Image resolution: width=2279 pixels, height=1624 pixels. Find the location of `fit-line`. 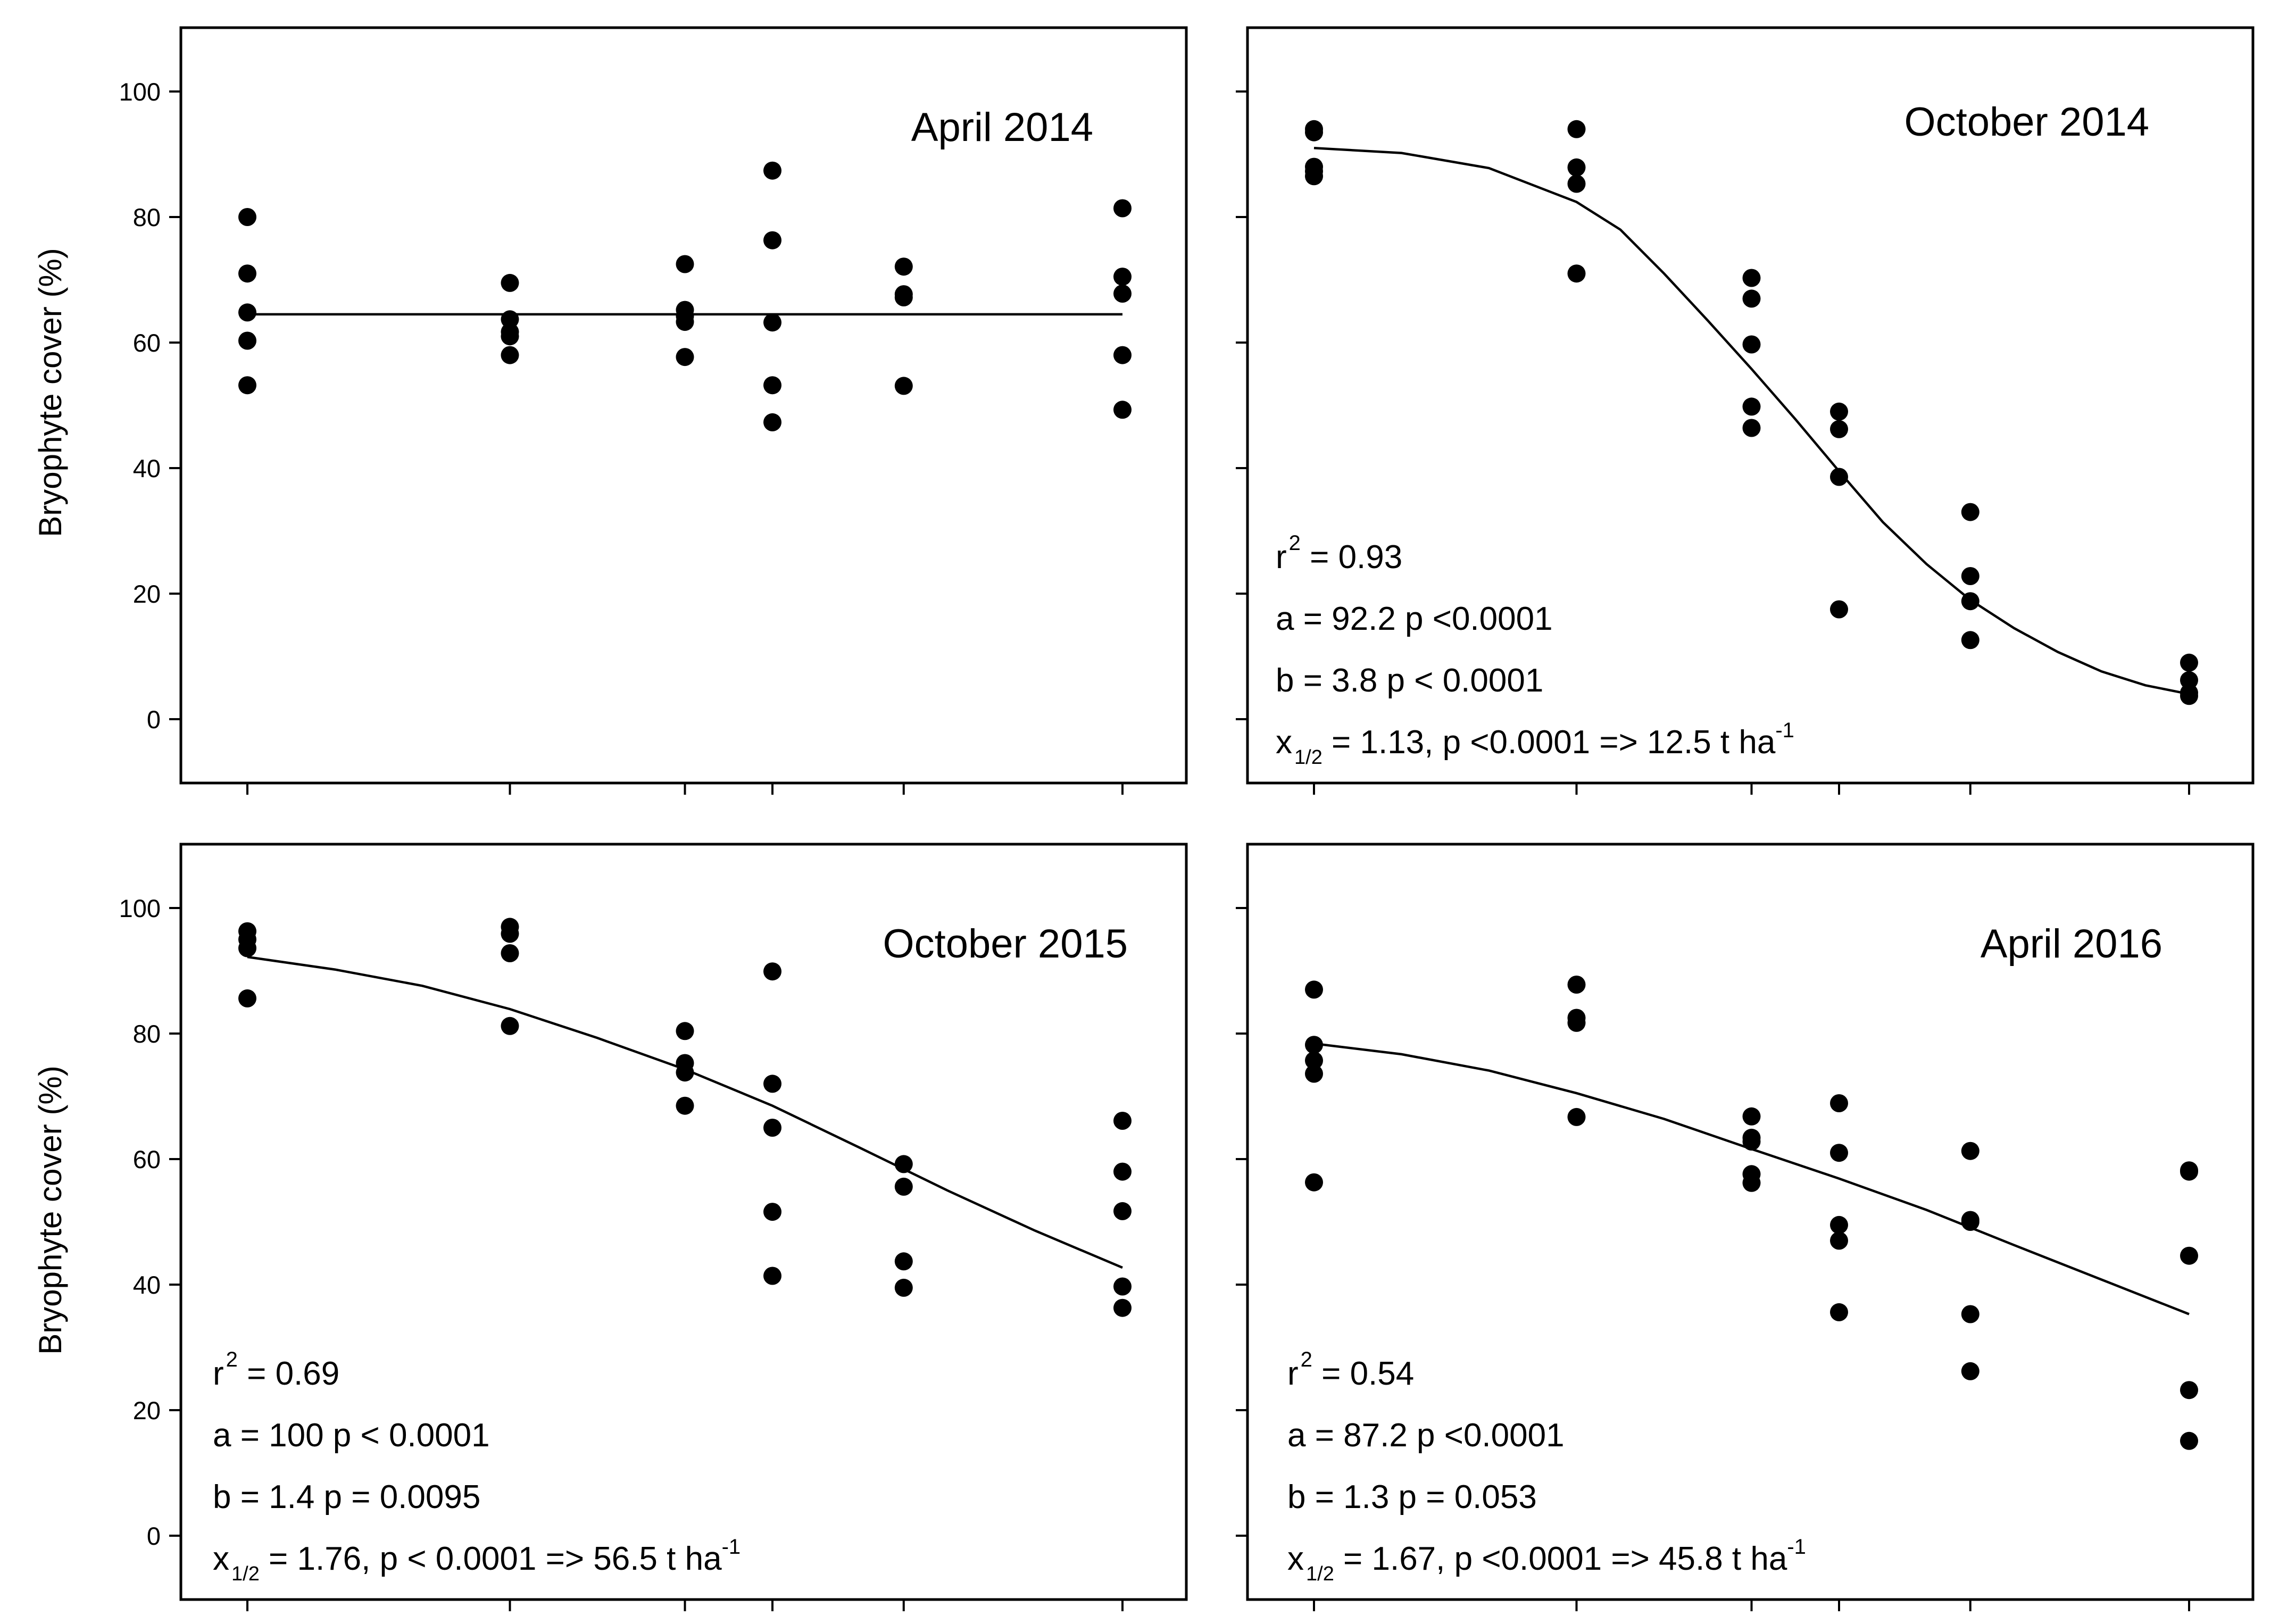

fit-line is located at coordinates (1751, 421).